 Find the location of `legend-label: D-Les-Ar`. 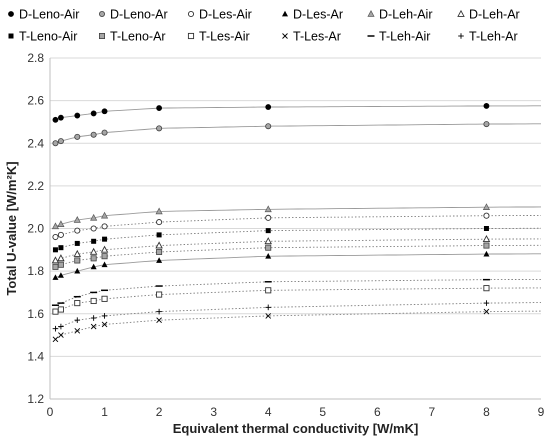

legend-label: D-Les-Ar is located at coordinates (318, 15).